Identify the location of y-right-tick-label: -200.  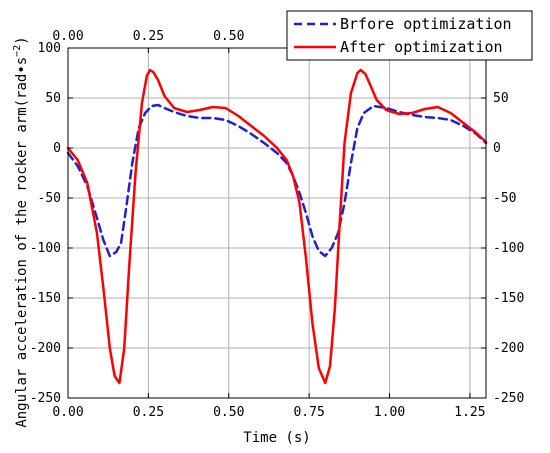
(508, 348).